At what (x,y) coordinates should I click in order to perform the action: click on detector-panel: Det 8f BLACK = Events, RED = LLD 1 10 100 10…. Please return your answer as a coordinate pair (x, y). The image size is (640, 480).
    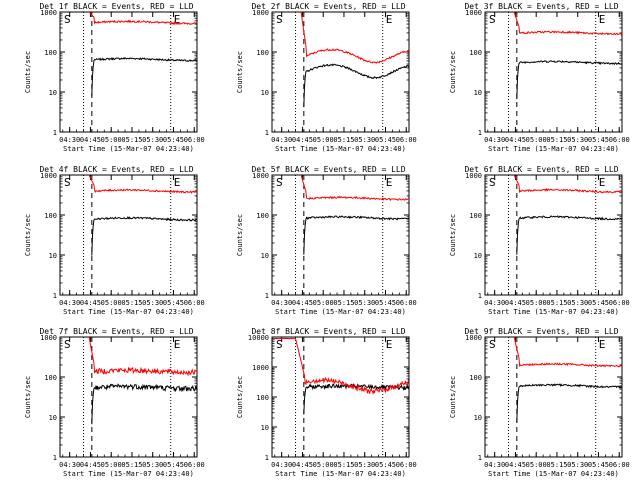
    Looking at the image, I should click on (326, 402).